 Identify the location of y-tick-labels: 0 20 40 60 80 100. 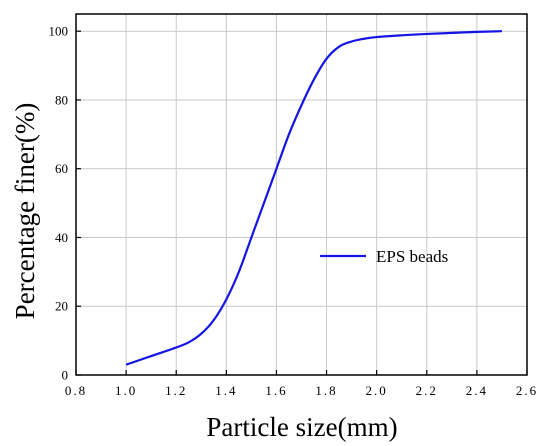
(59, 203).